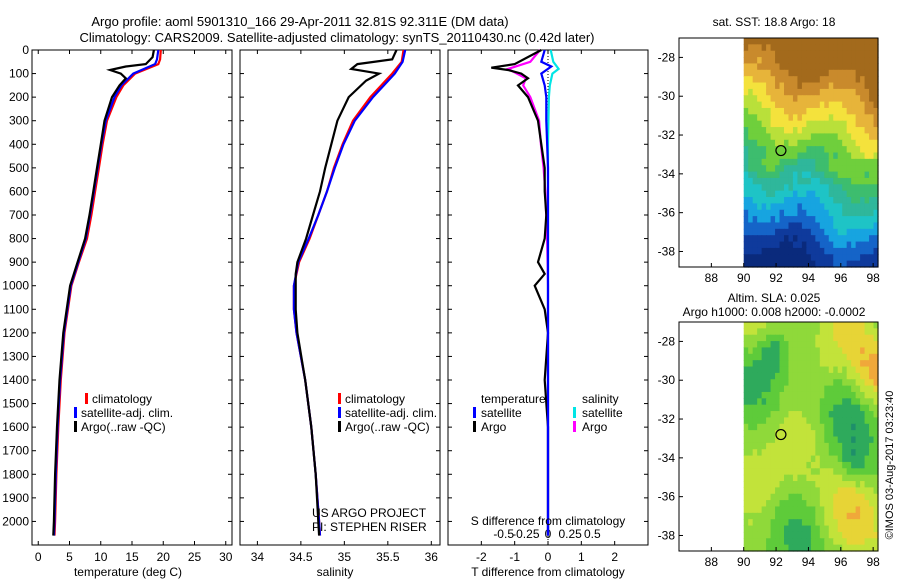 This screenshot has width=900, height=580. Describe the element at coordinates (16, 309) in the screenshot. I see `depth-tick-label: 1100` at that location.